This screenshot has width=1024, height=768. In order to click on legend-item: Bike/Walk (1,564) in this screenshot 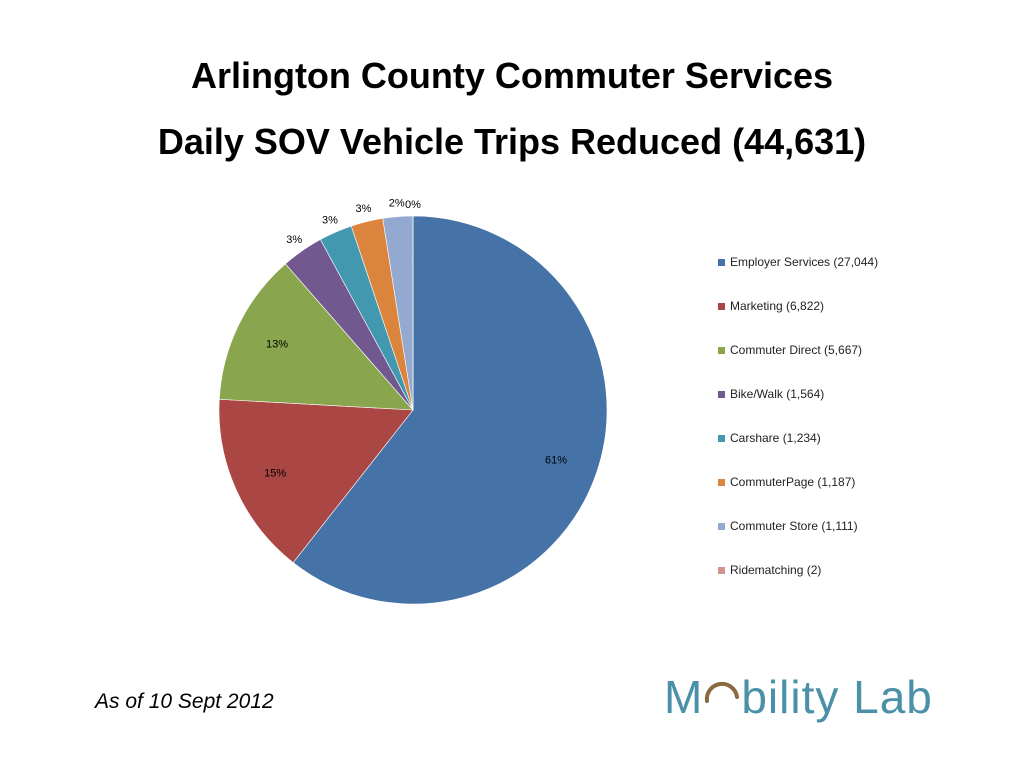, I will do `click(798, 394)`.